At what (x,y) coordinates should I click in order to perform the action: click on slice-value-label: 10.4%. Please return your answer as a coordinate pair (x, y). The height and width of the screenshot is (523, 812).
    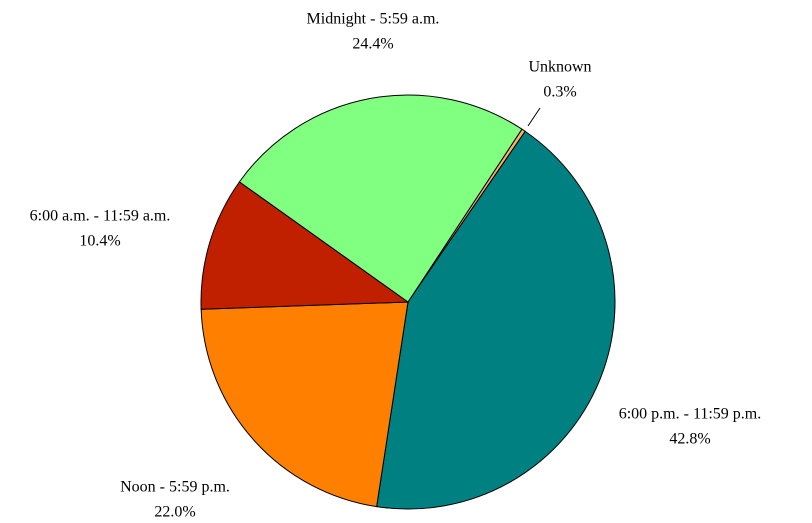
    Looking at the image, I should click on (99, 241).